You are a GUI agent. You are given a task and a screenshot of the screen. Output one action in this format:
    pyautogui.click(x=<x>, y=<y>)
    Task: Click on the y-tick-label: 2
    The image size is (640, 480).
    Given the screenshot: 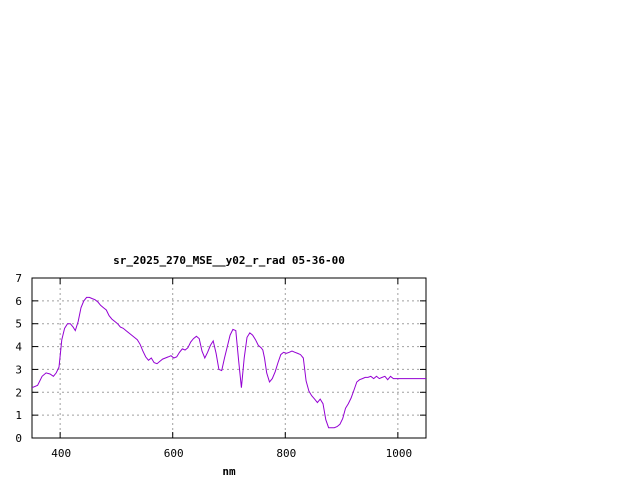 What is the action you would take?
    pyautogui.click(x=18, y=392)
    